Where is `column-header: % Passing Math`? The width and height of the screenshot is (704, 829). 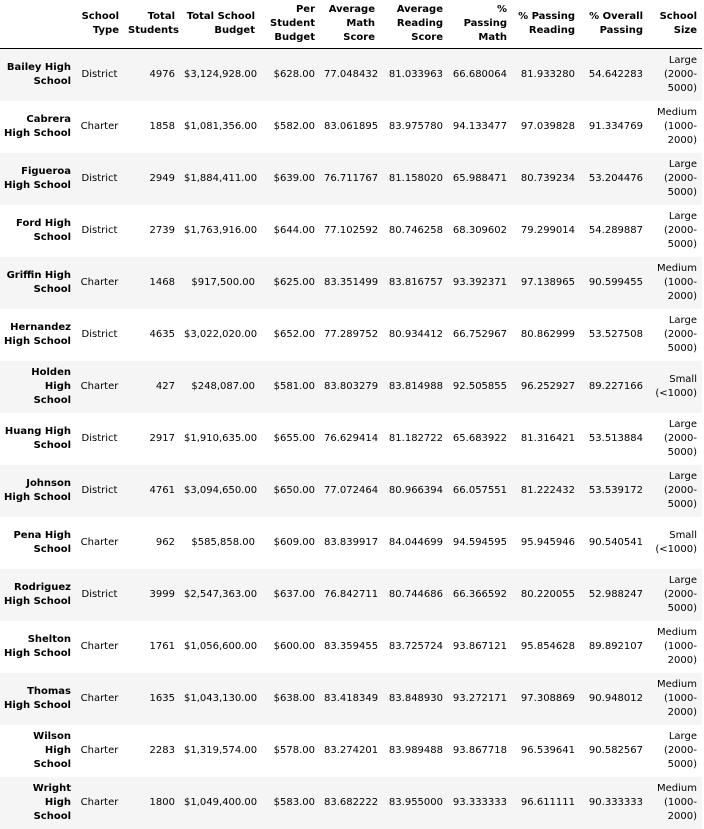
column-header: % Passing Math is located at coordinates (480, 24).